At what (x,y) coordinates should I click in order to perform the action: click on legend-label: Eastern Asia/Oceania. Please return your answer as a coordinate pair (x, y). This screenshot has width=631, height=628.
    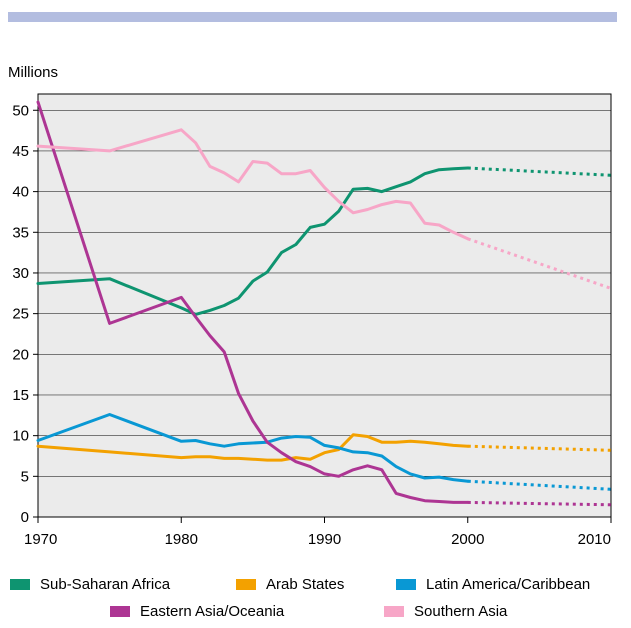
    Looking at the image, I should click on (212, 611).